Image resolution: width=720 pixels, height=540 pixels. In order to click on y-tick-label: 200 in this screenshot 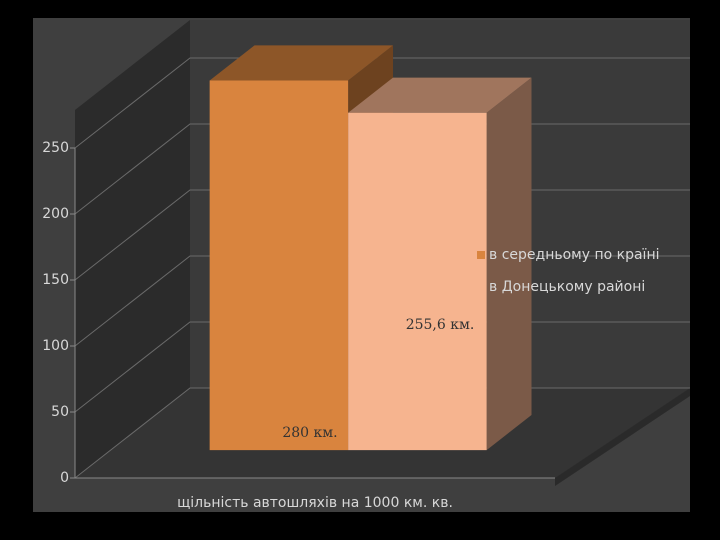, I will do `click(55, 214)`.